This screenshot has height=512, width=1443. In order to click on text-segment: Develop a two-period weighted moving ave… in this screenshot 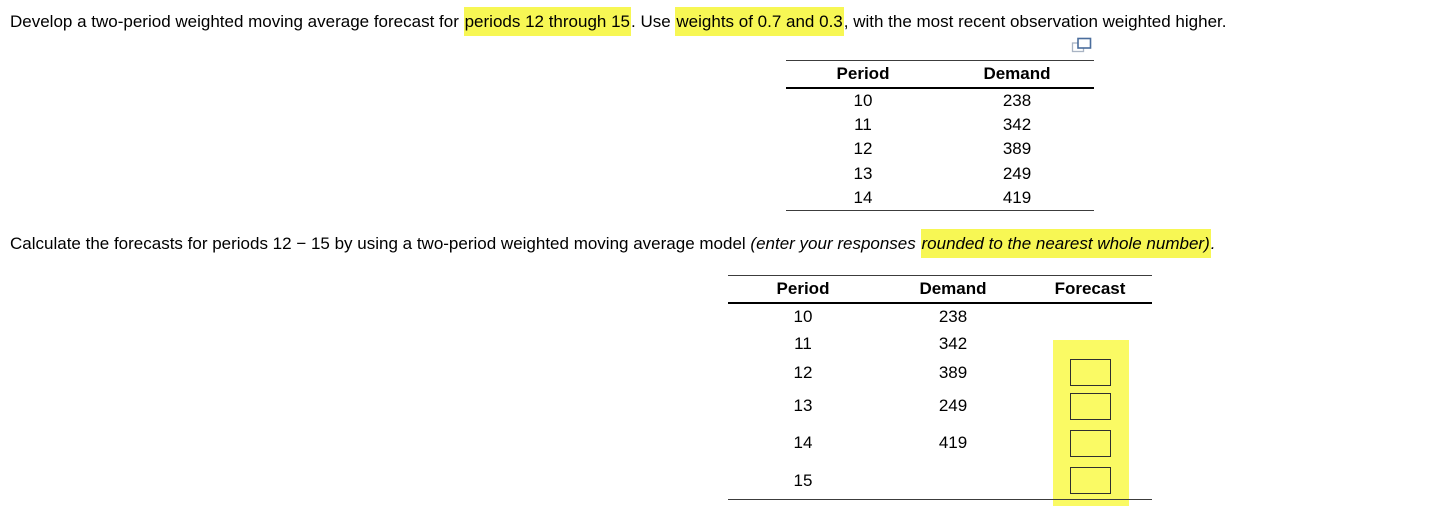, I will do `click(237, 21)`.